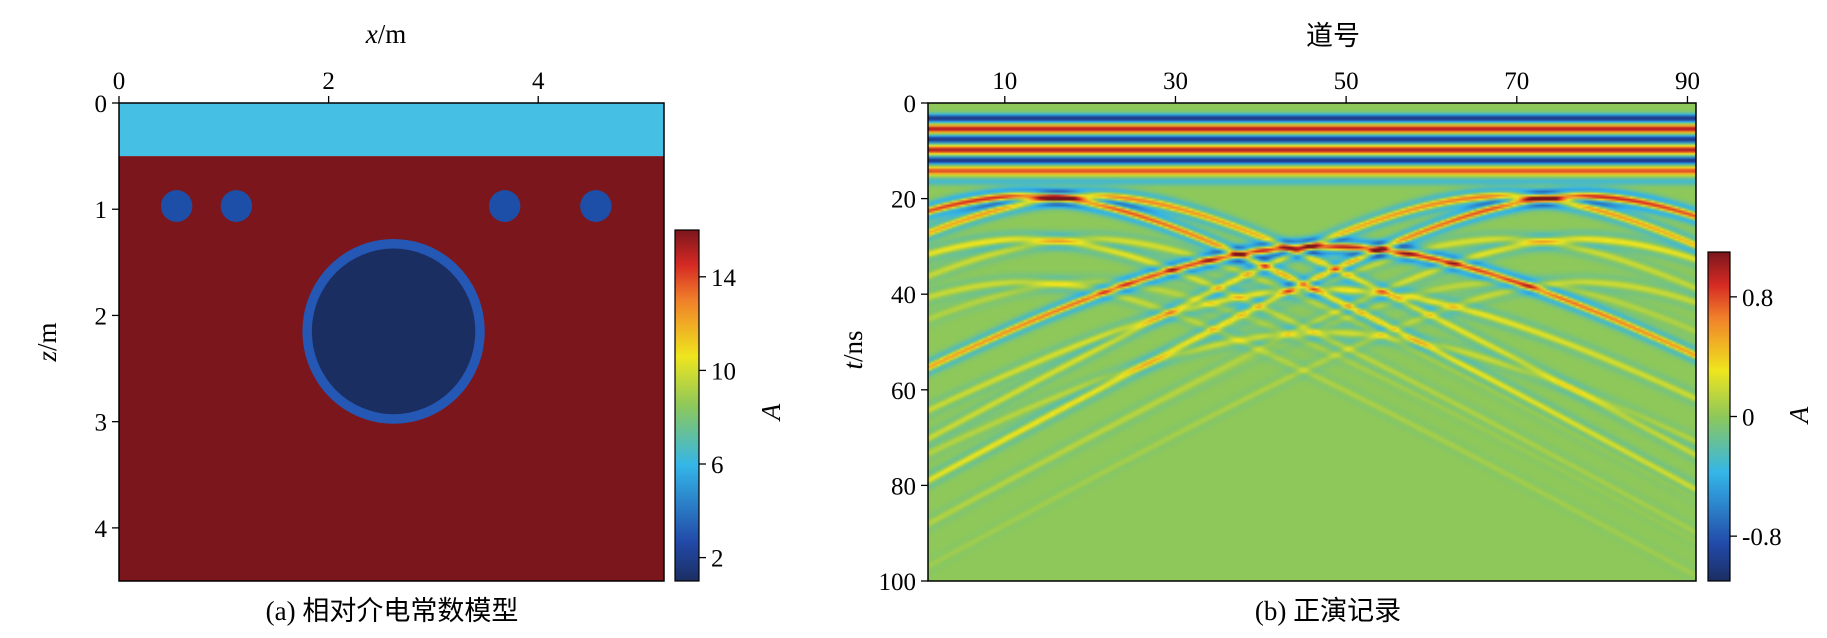  Describe the element at coordinates (1719, 416) in the screenshot. I see `b-colorbar` at that location.